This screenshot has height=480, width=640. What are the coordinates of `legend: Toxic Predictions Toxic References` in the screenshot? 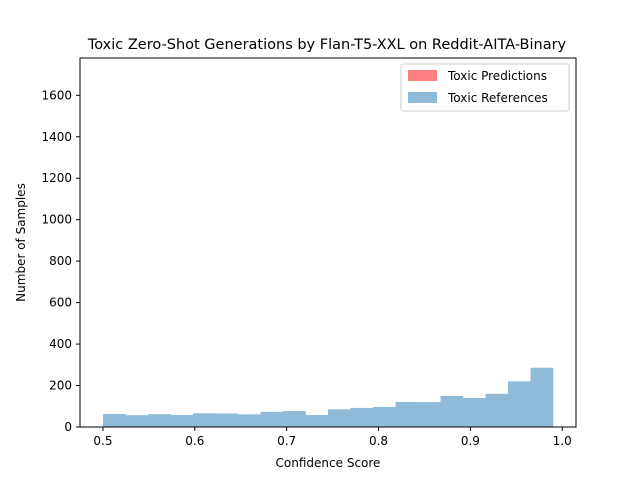 It's located at (485, 87).